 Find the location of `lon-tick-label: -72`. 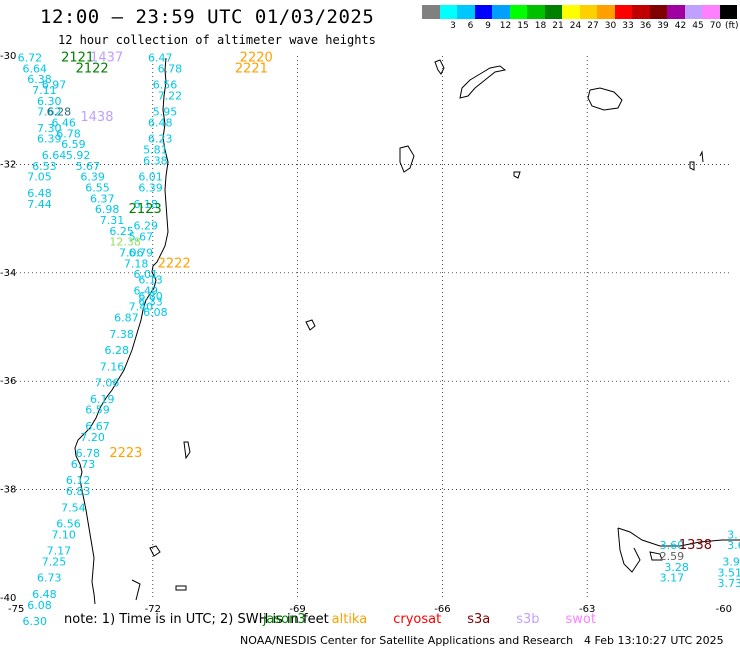

lon-tick-label: -72 is located at coordinates (153, 609).